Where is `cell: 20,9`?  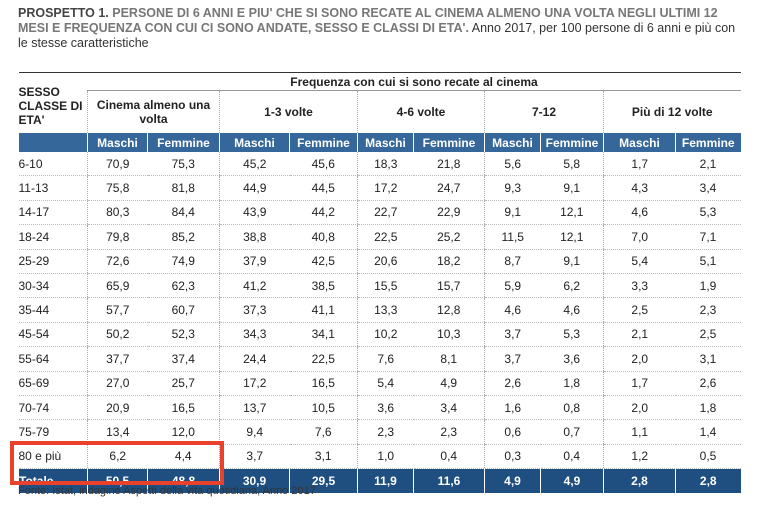 cell: 20,9 is located at coordinates (117, 408).